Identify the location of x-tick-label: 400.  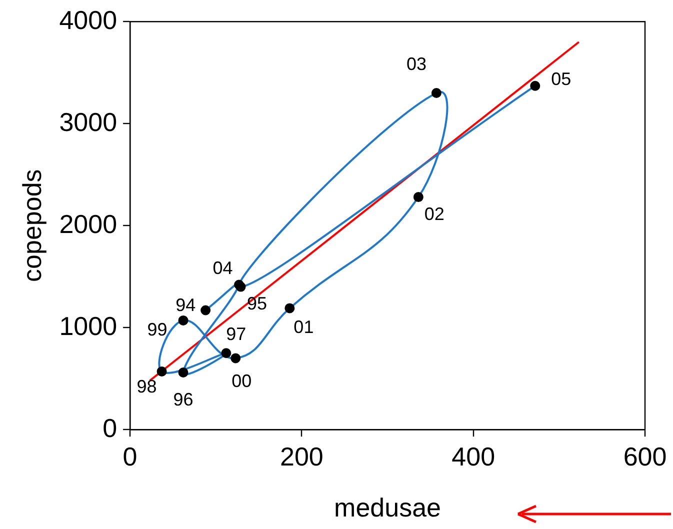
(474, 456).